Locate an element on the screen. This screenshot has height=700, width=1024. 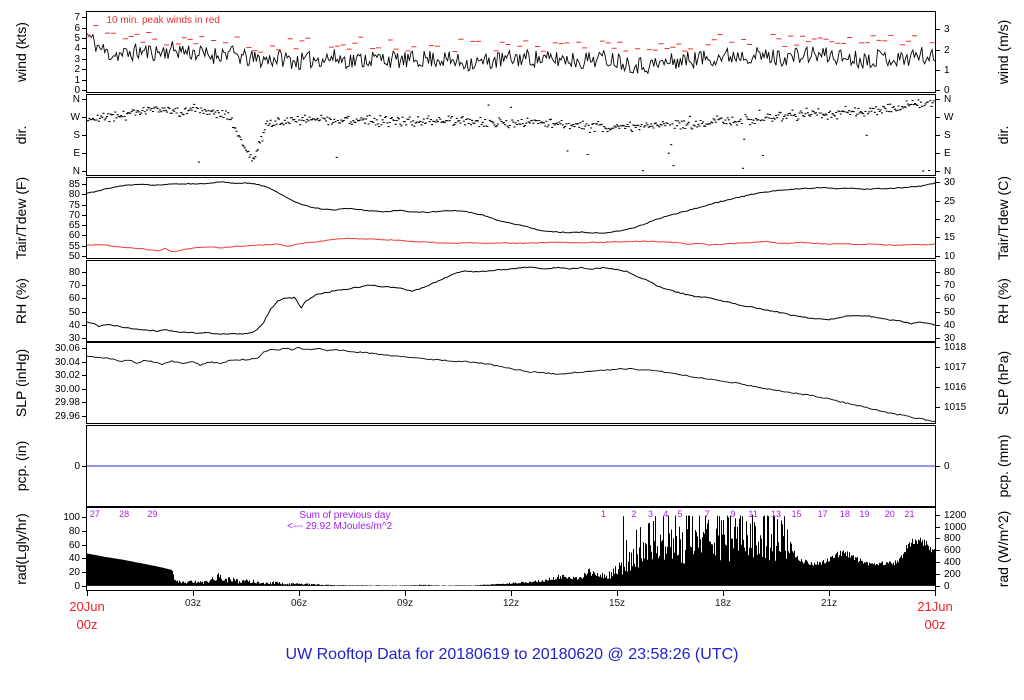
xtick-label: 12z is located at coordinates (511, 603).